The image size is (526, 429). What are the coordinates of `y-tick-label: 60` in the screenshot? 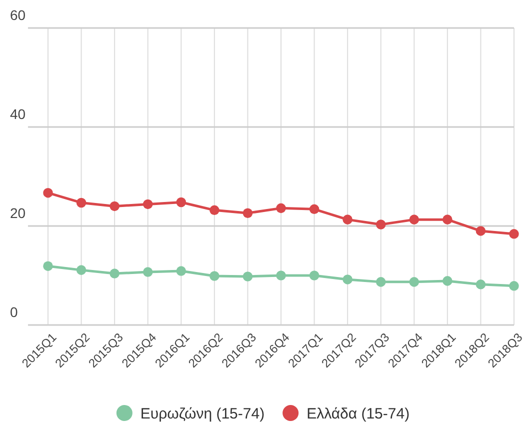 It's located at (18, 15).